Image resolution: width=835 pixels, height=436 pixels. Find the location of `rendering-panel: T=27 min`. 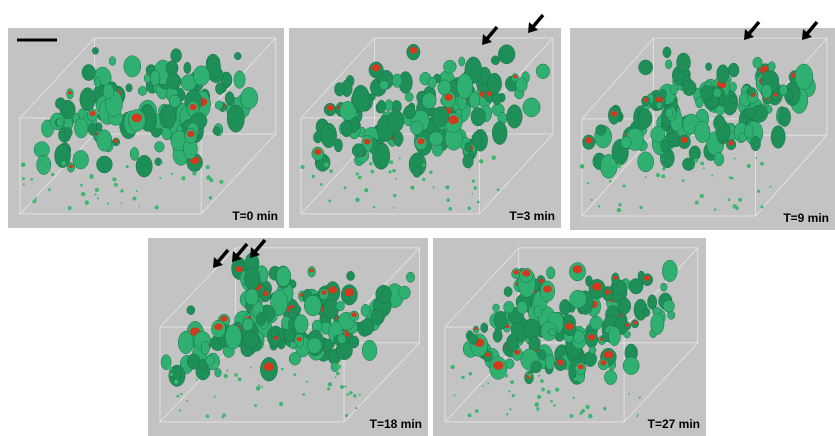

rendering-panel: T=27 min is located at coordinates (569, 337).